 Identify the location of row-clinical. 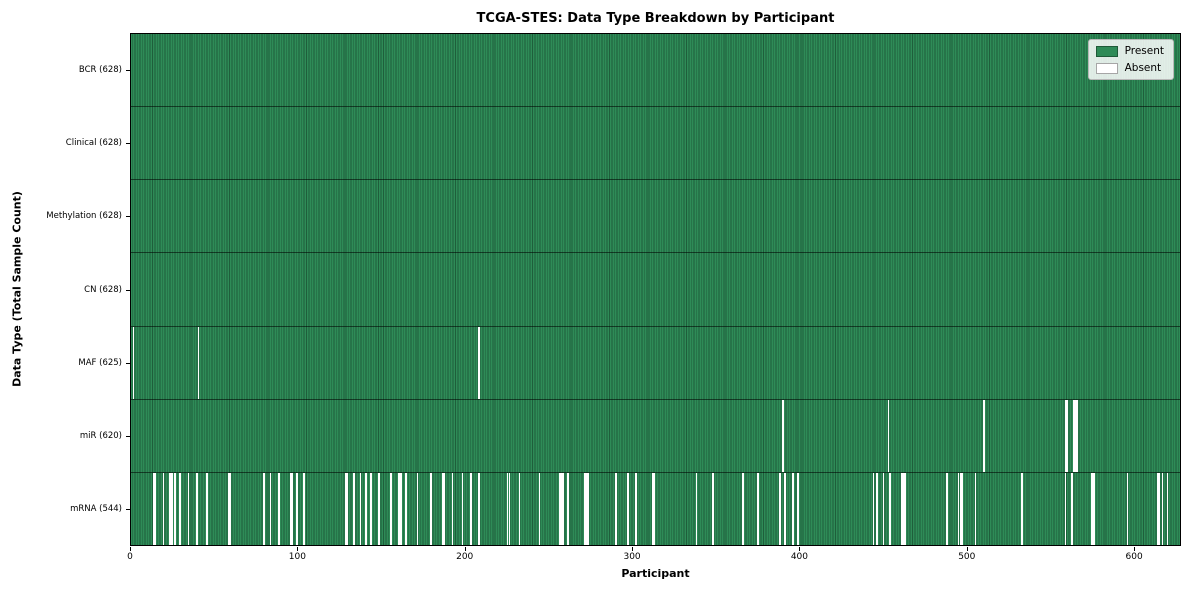
(655, 143).